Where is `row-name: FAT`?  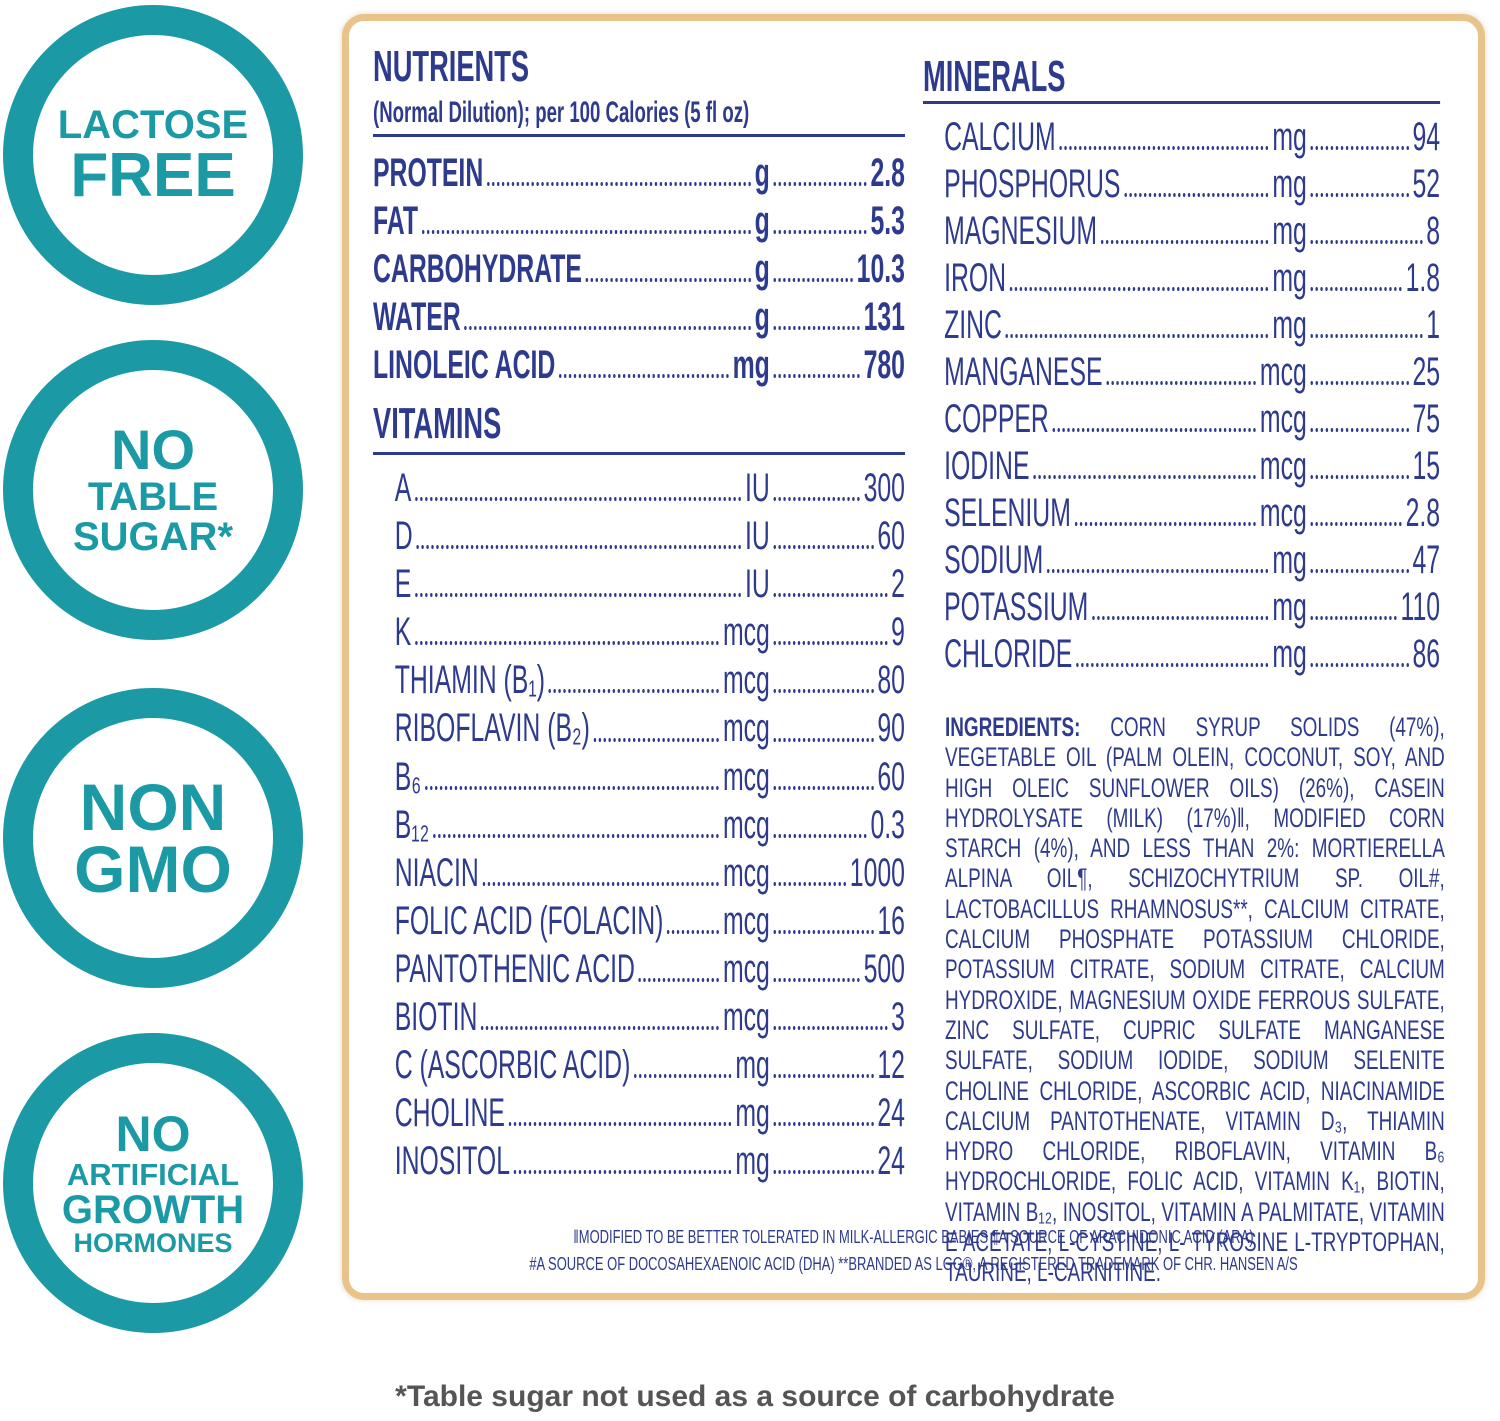 row-name: FAT is located at coordinates (395, 221).